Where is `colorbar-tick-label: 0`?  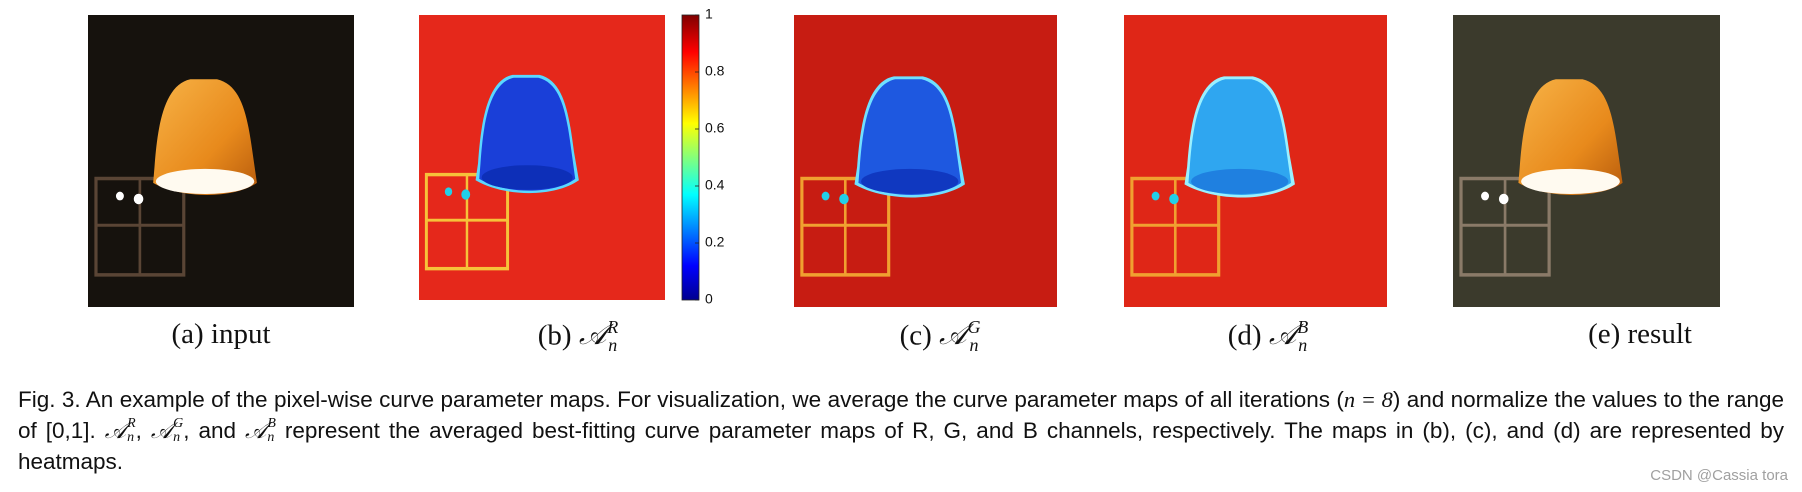
colorbar-tick-label: 0 is located at coordinates (709, 299).